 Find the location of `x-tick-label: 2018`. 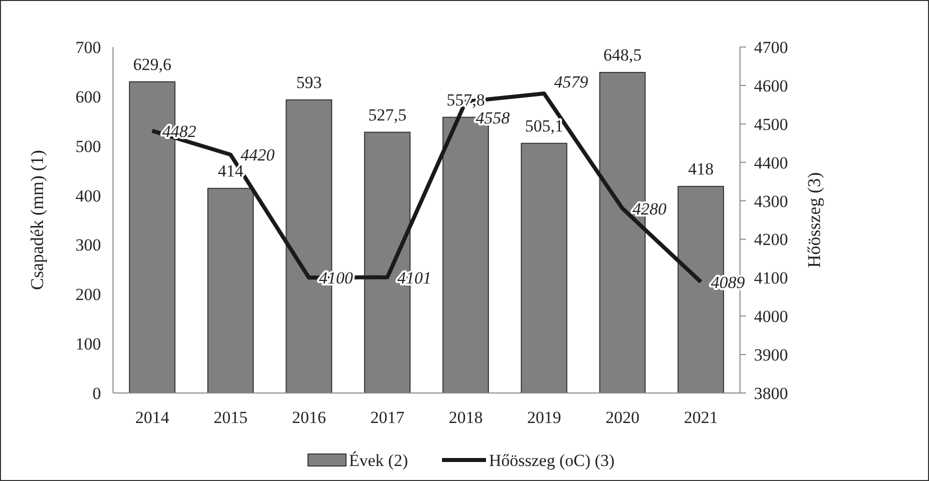

x-tick-label: 2018 is located at coordinates (465, 417).